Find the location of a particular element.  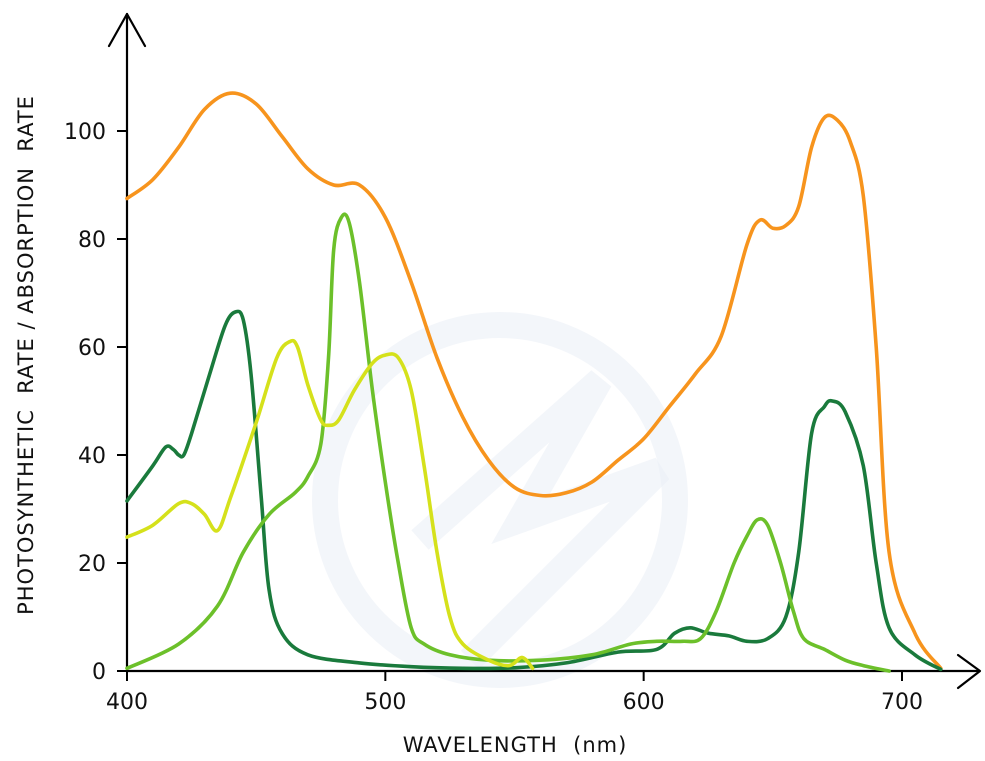

x-ticks: 400 500 600 700 is located at coordinates (514, 693).